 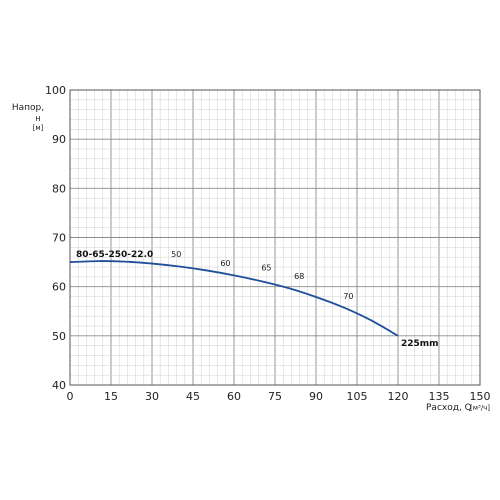 I want to click on head-curve-line, so click(x=234, y=298).